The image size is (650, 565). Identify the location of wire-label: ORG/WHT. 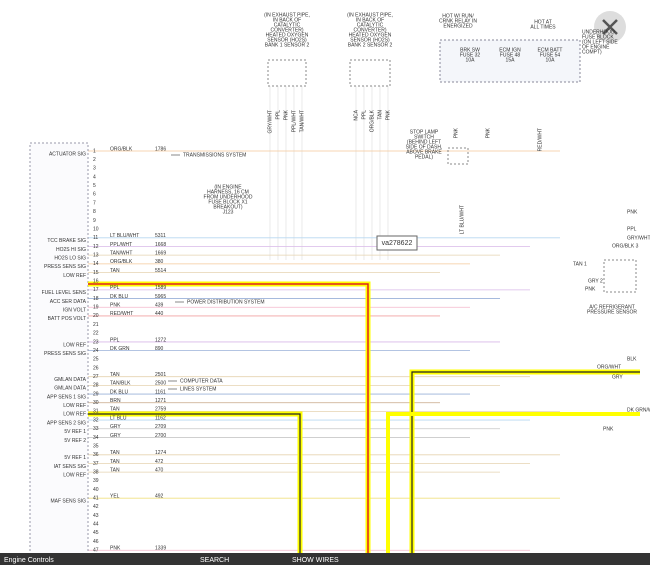
(609, 367).